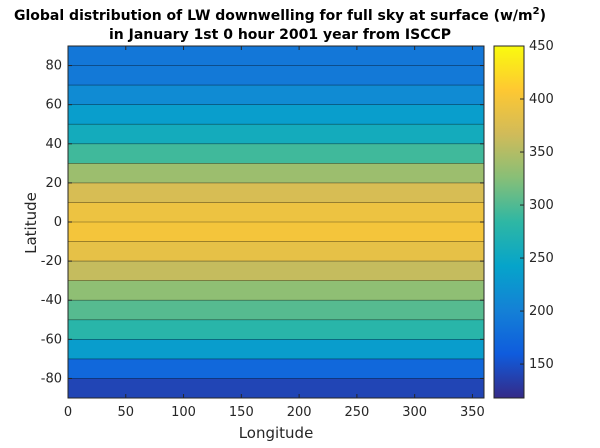  What do you see at coordinates (68, 412) in the screenshot?
I see `x-tick-label: 0` at bounding box center [68, 412].